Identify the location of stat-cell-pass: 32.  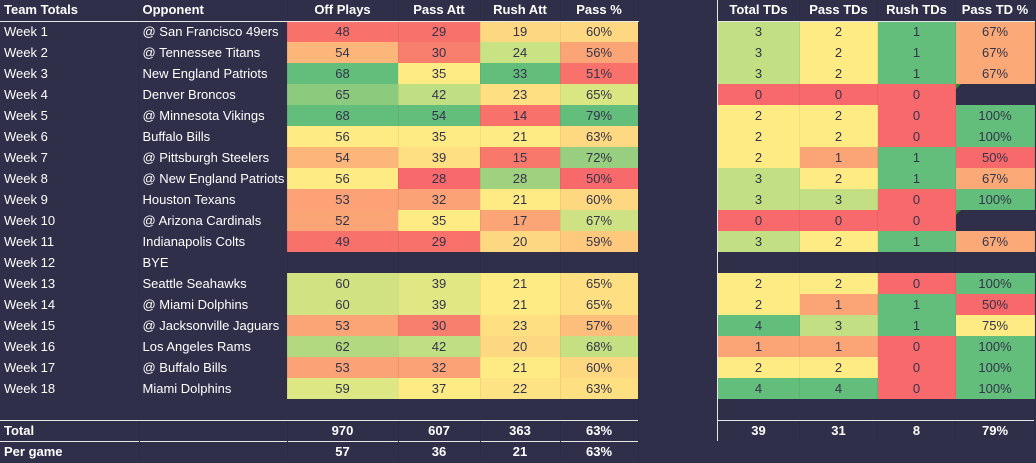
(439, 367).